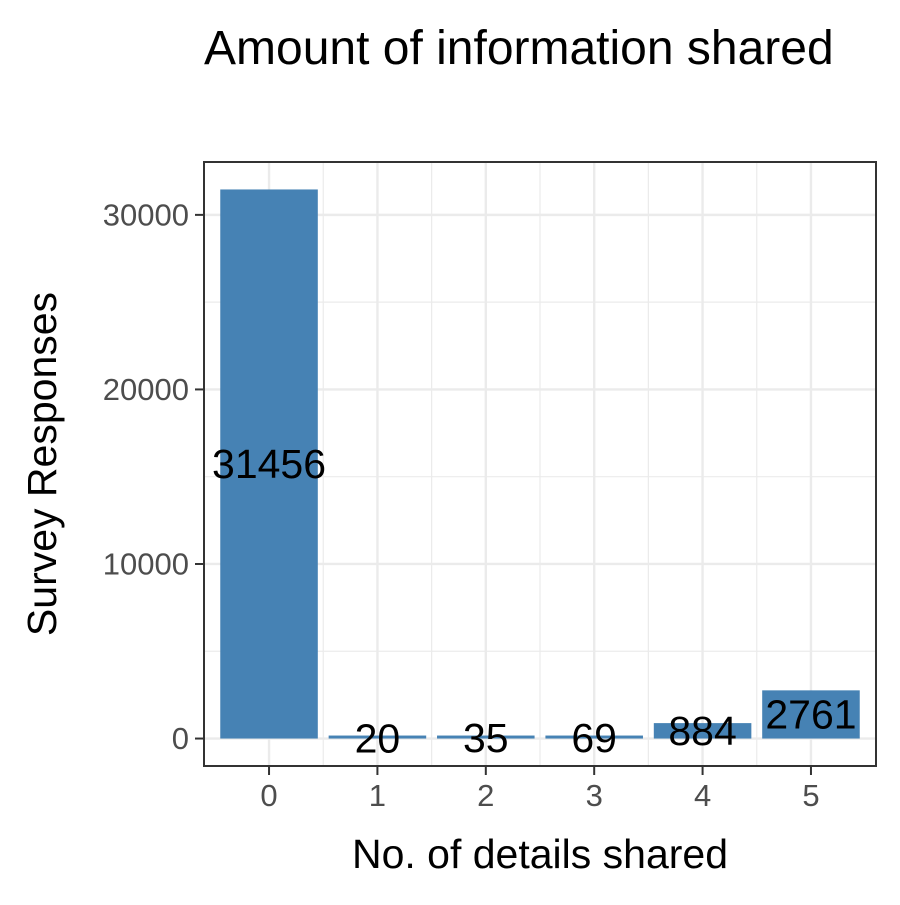 The image size is (900, 905). I want to click on x-tick-label: 3, so click(594, 795).